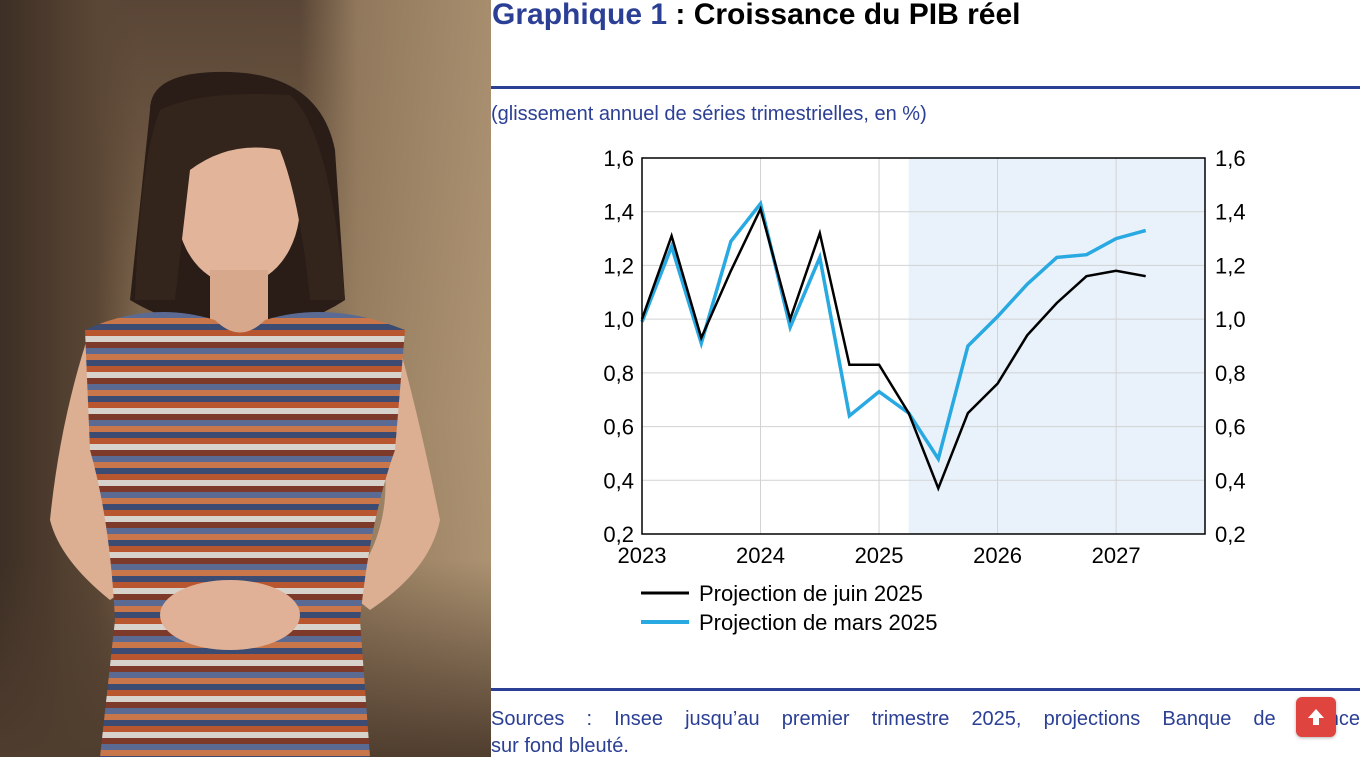  Describe the element at coordinates (1230, 534) in the screenshot. I see `y-tick-label-right: 0,2` at that location.